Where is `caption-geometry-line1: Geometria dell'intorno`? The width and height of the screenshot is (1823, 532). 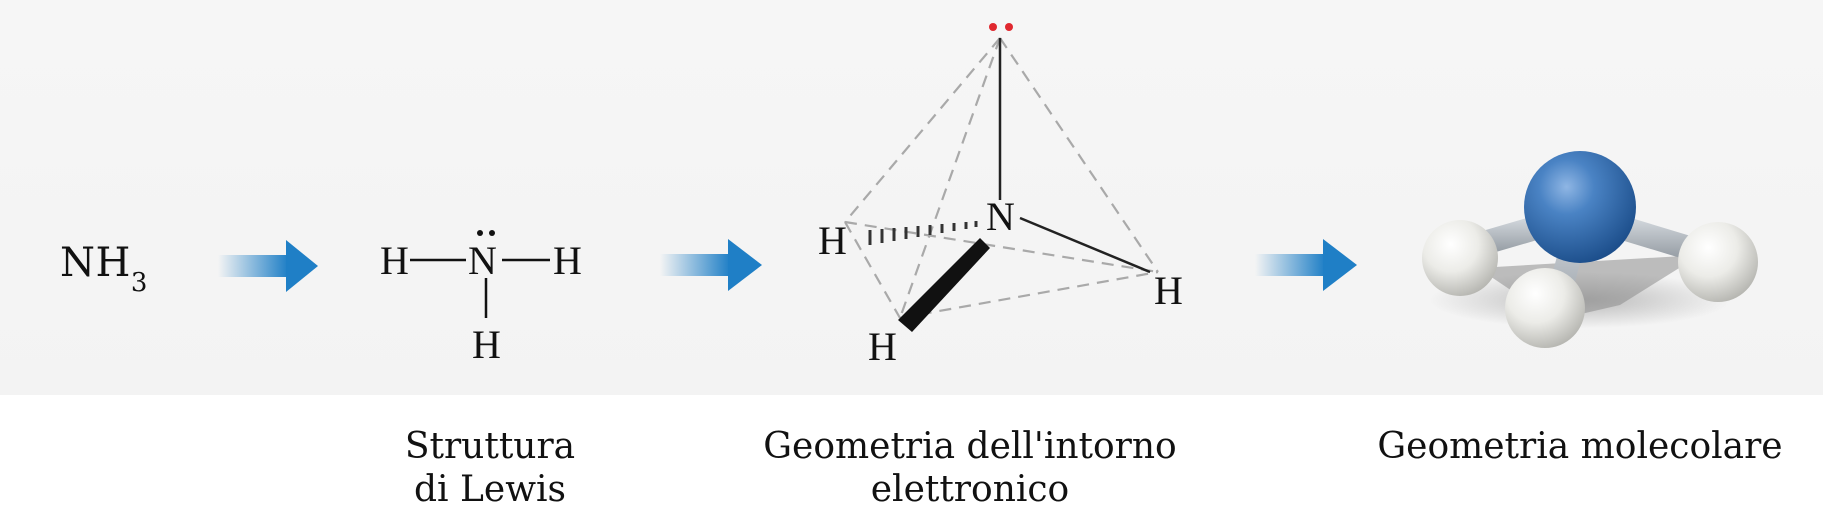
caption-geometry-line1: Geometria dell'intorno is located at coordinates (970, 446).